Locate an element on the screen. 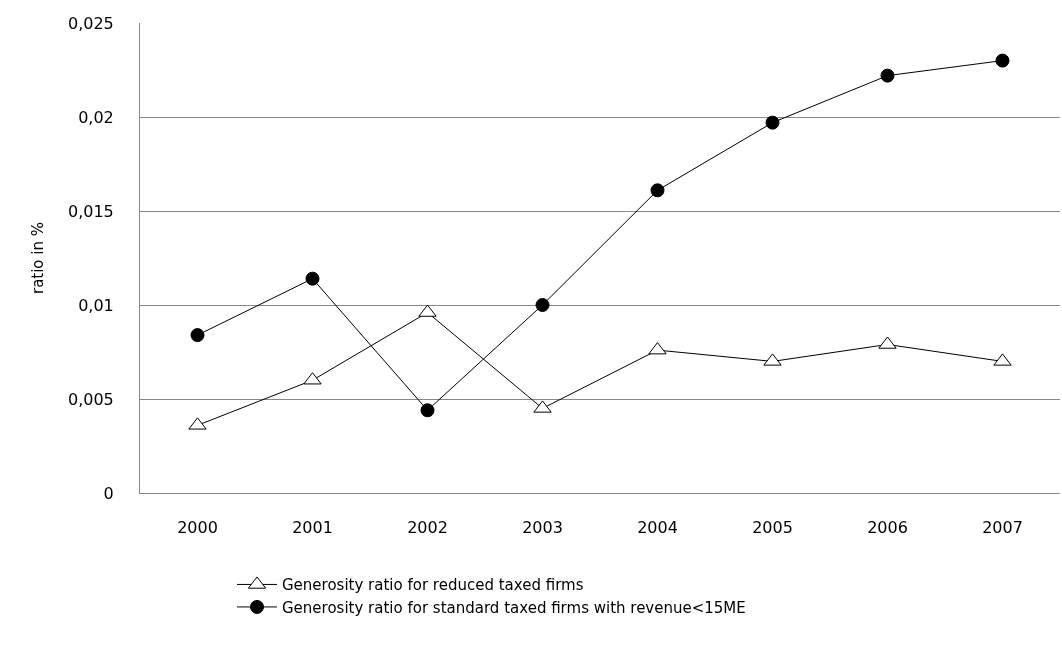 Image resolution: width=1062 pixels, height=666 pixels. x-tick-label: 2003 is located at coordinates (542, 528).